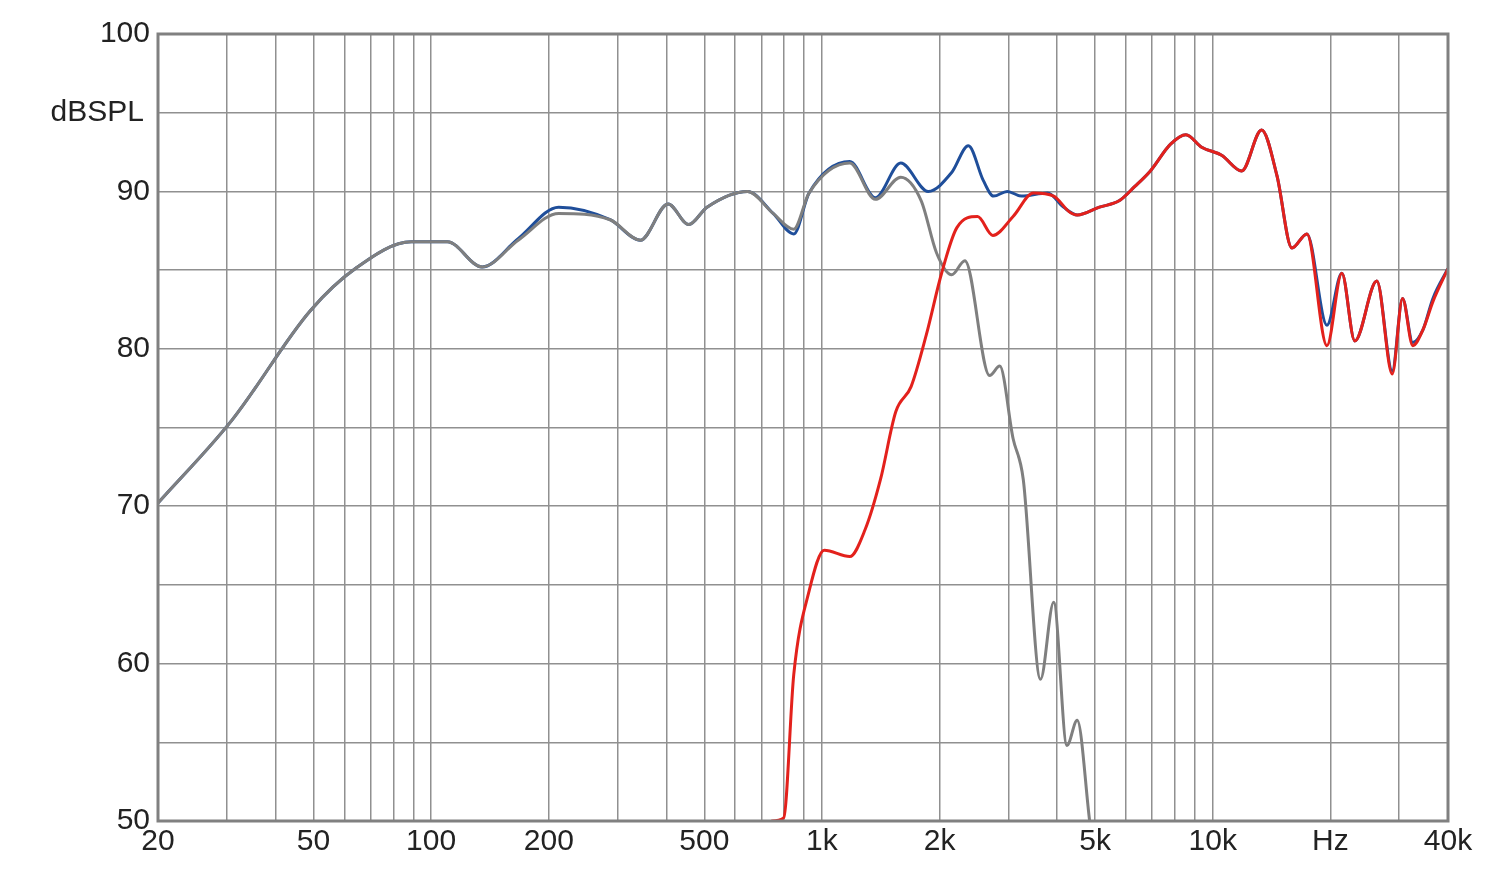 The image size is (1500, 877). What do you see at coordinates (1448, 840) in the screenshot?
I see `x-tick-label: 40k` at bounding box center [1448, 840].